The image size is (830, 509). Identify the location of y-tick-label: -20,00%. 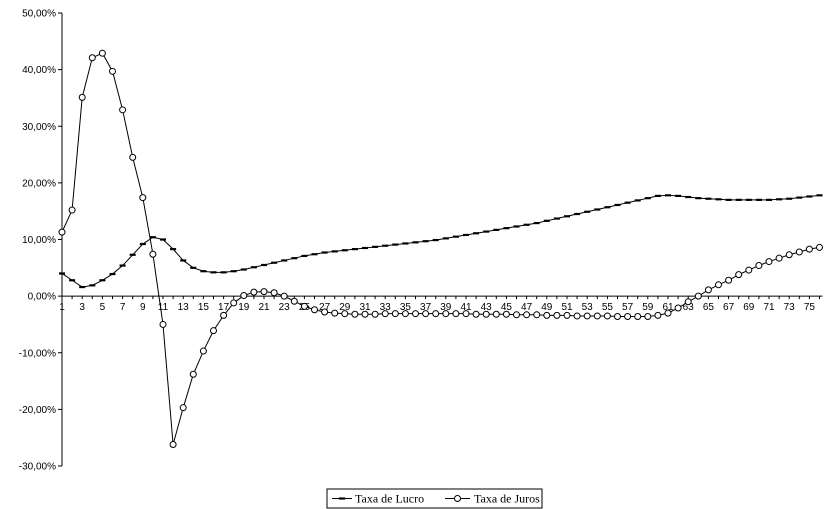
(37, 410).